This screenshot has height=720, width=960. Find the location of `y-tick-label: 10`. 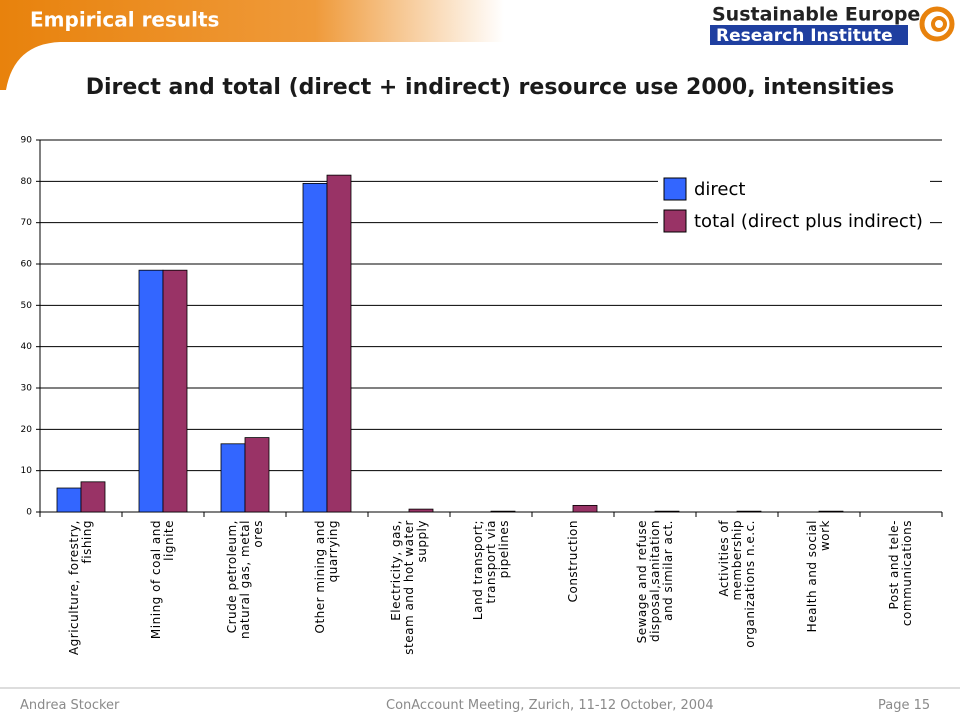

y-tick-label: 10 is located at coordinates (27, 471).